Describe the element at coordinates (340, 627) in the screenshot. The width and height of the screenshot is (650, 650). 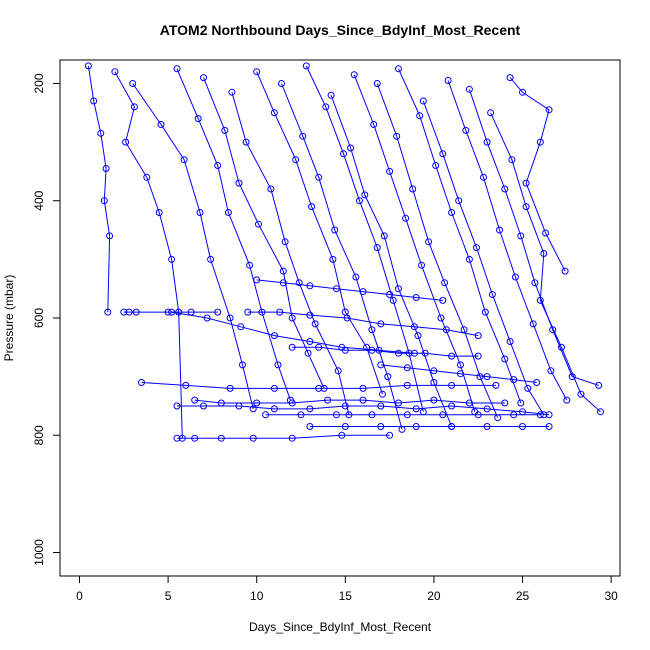
I see `x-axis-label: Days_Since_BdyInf_Most_Recent` at that location.